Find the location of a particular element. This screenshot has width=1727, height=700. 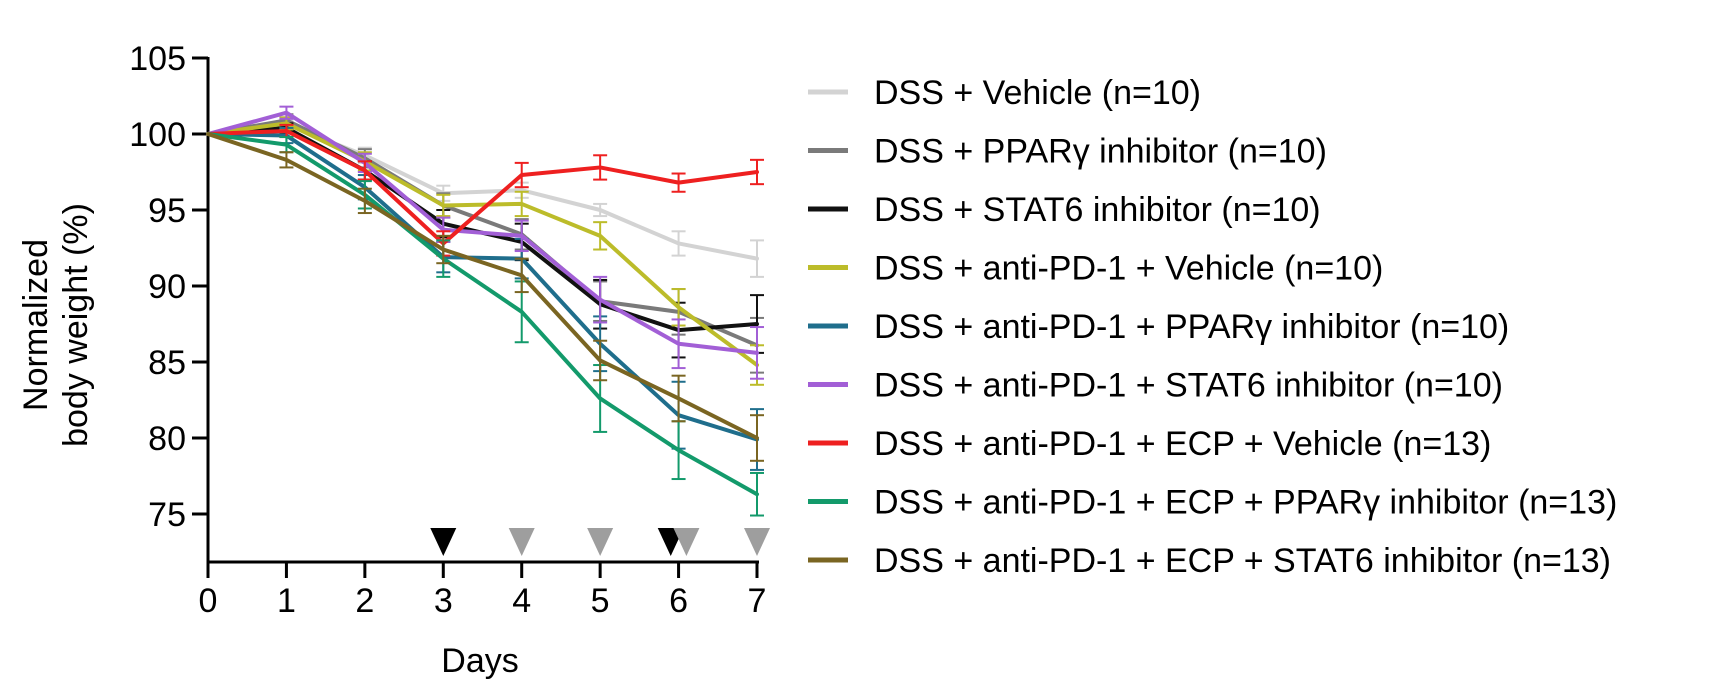

x-tick-label: 5 is located at coordinates (600, 601).